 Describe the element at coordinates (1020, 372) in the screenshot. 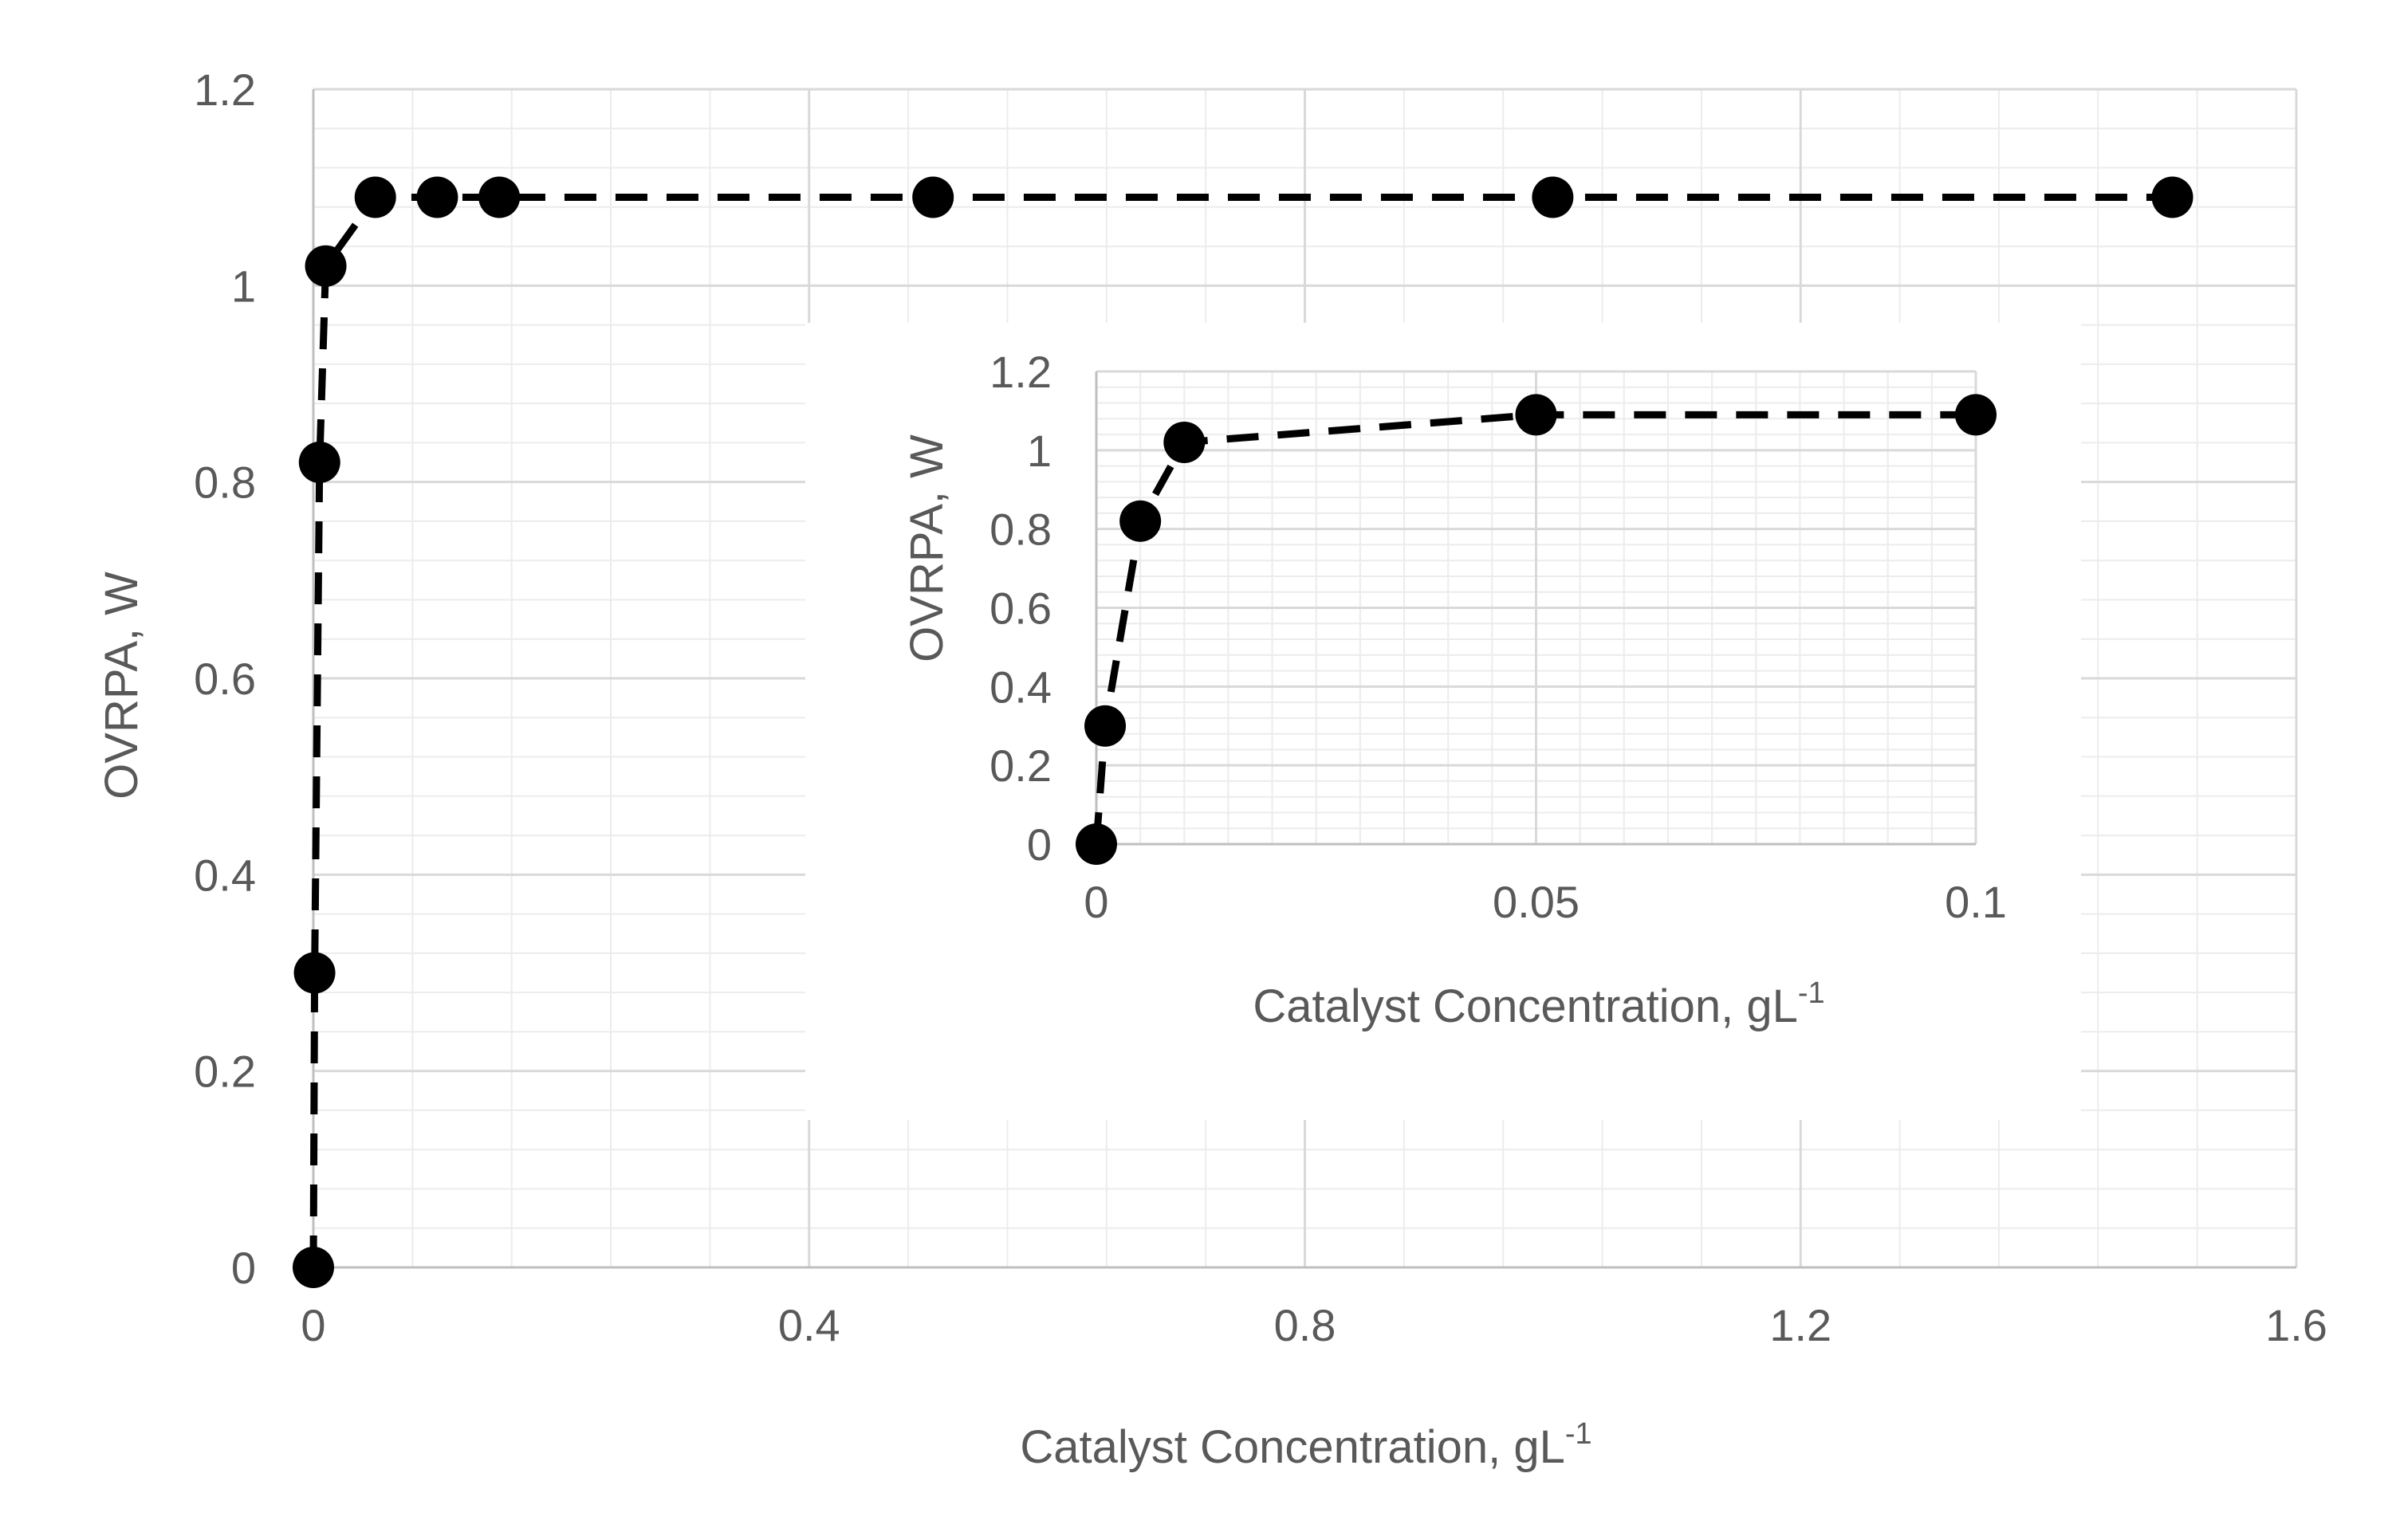

I see `inset-y-tick-label: 1.2` at that location.